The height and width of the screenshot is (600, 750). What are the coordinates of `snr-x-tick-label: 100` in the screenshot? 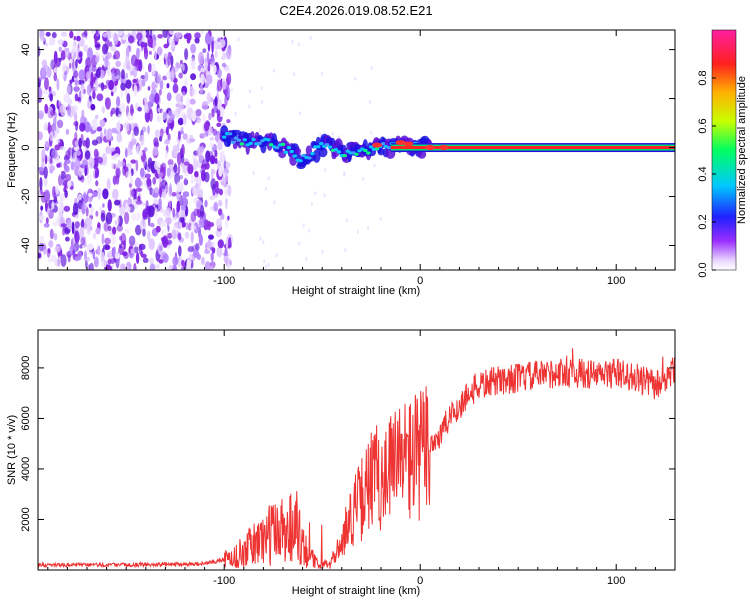 It's located at (616, 581).